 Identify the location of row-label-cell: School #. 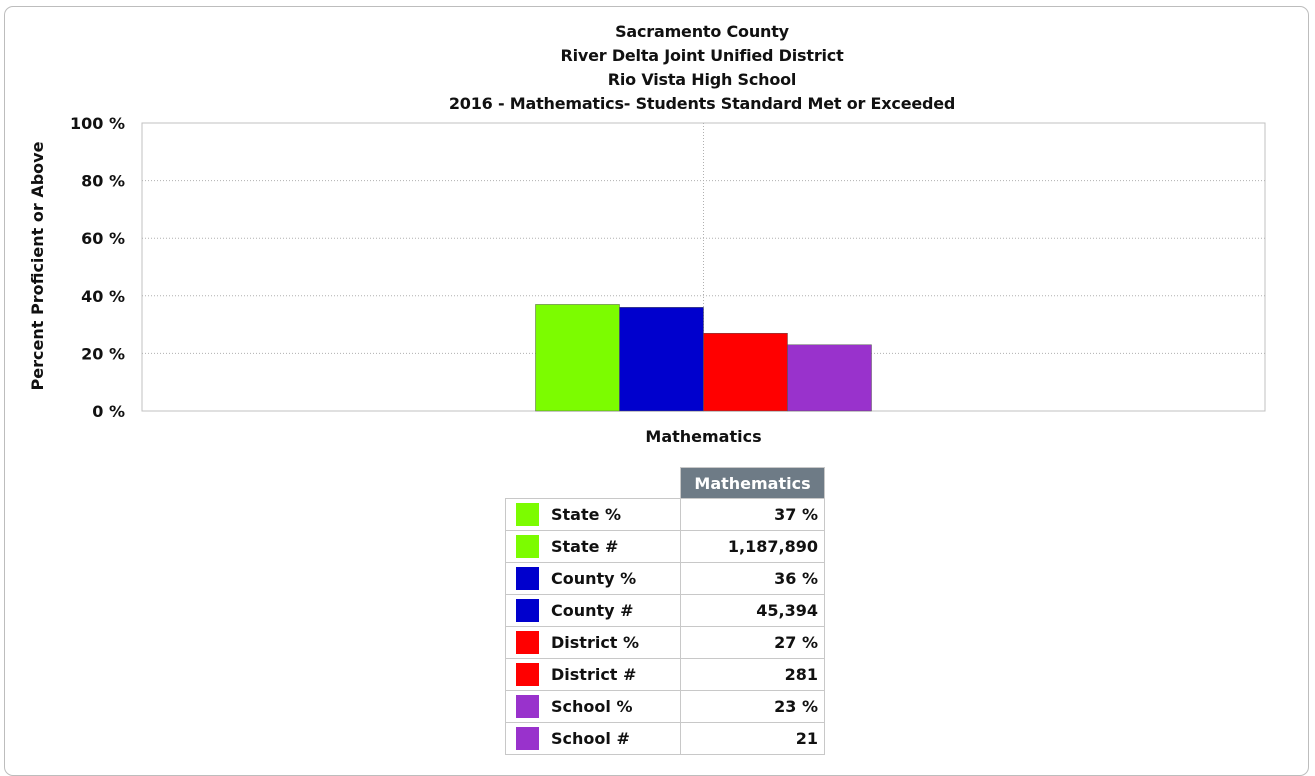
(593, 738).